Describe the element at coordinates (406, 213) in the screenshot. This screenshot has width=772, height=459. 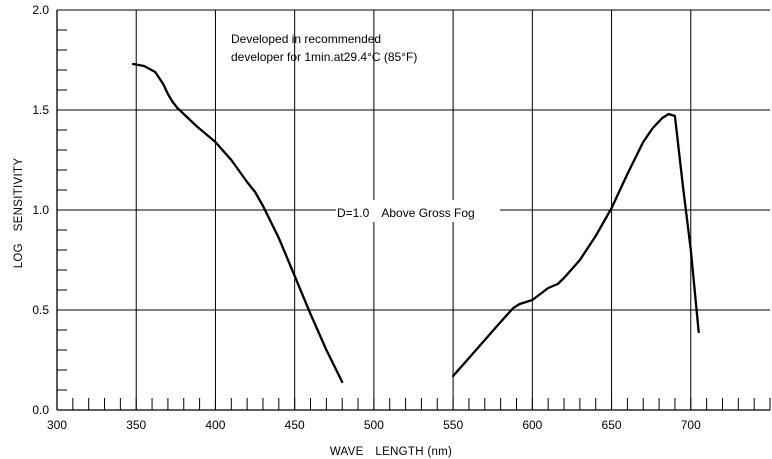
I see `annotation-density-criterion: D=1.0 Above Gross Fog` at that location.